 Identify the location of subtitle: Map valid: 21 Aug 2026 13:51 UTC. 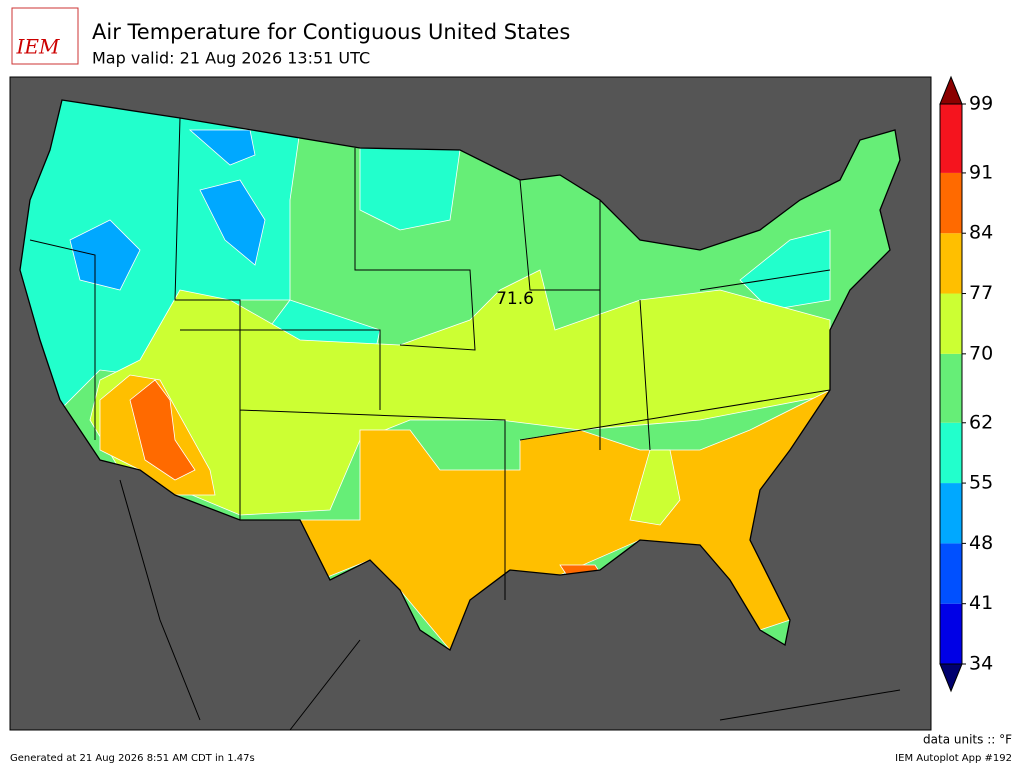
(231, 58).